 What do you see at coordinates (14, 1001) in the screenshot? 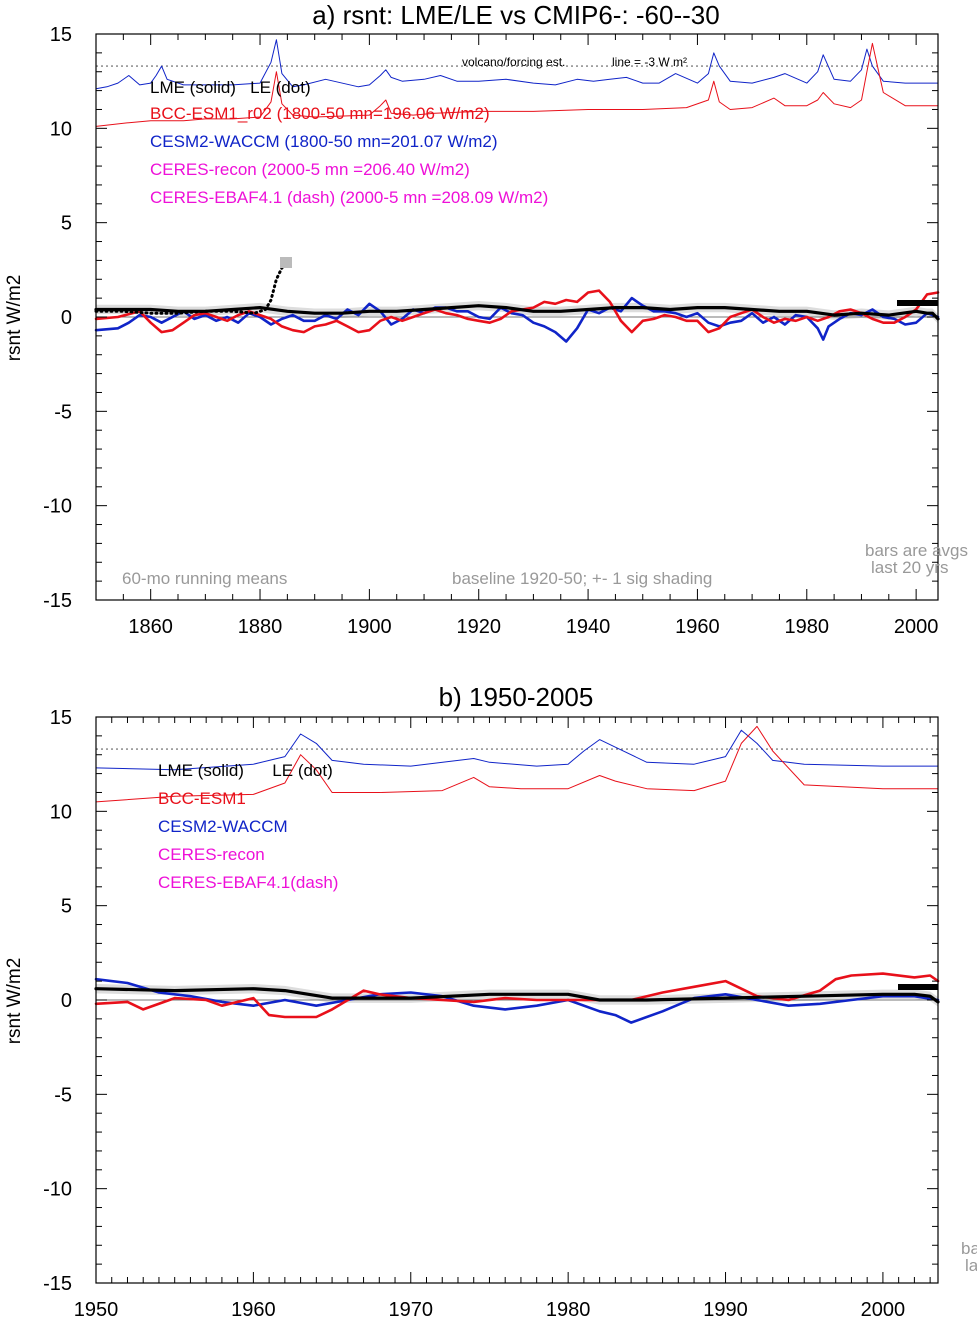
I see `panel-b-y-axis-label: rsnt W/m2` at bounding box center [14, 1001].